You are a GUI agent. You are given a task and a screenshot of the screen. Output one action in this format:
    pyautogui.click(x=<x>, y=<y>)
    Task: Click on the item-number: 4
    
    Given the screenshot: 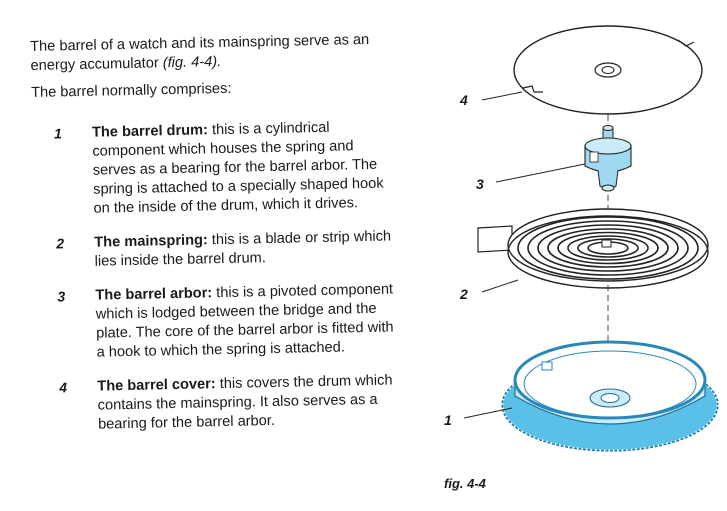 What is the action you would take?
    pyautogui.click(x=63, y=387)
    